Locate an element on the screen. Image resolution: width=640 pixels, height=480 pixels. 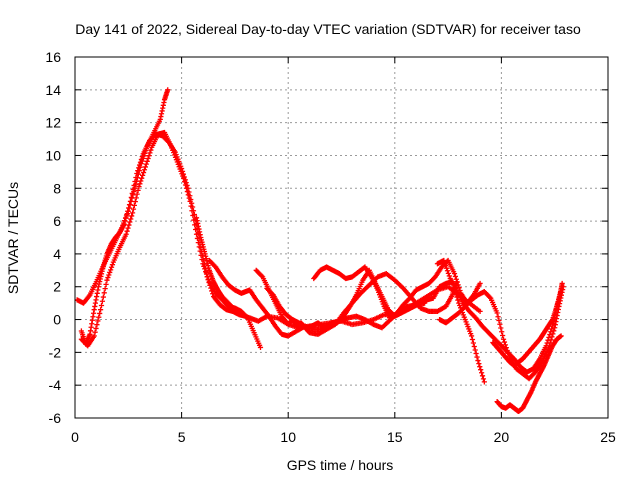
x-tick-label: 5 is located at coordinates (182, 437).